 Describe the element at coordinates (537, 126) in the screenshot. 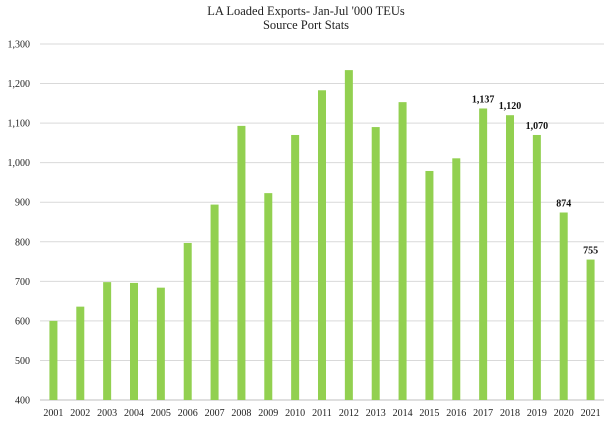

I see `data-label-2019: 1,070` at that location.